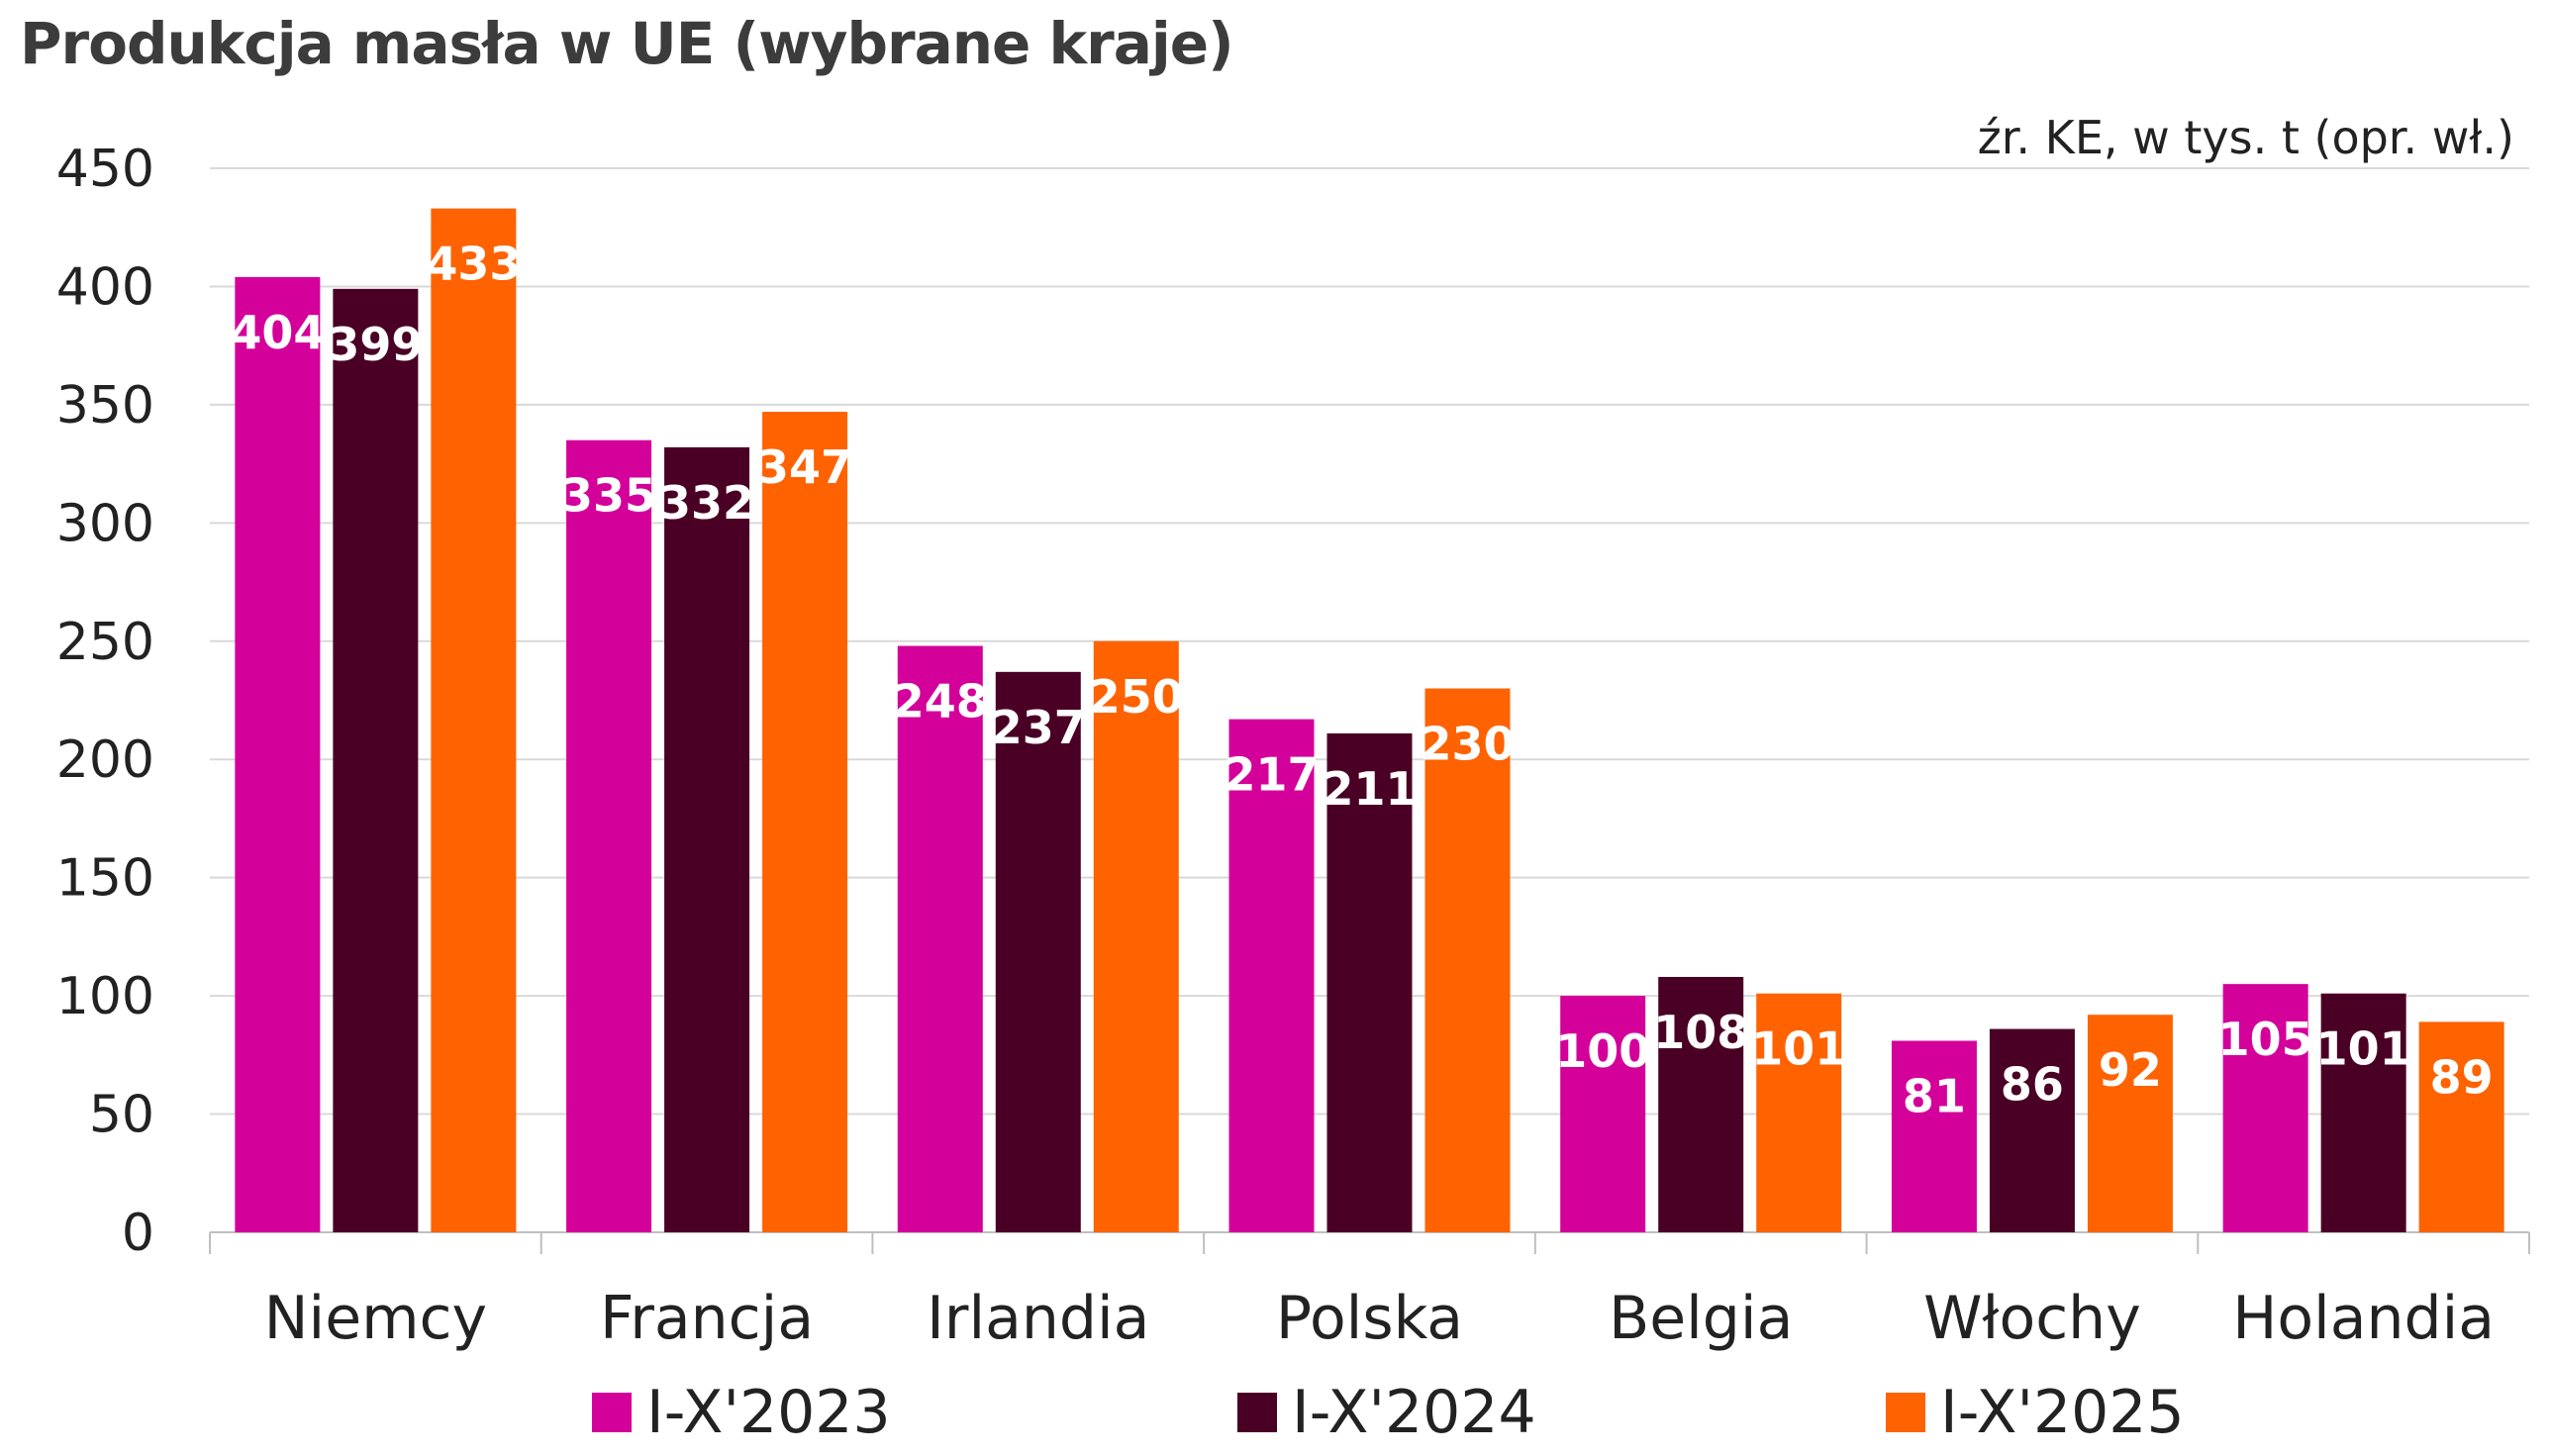 The height and width of the screenshot is (1456, 2550). I want to click on x-axis, so click(1369, 1242).